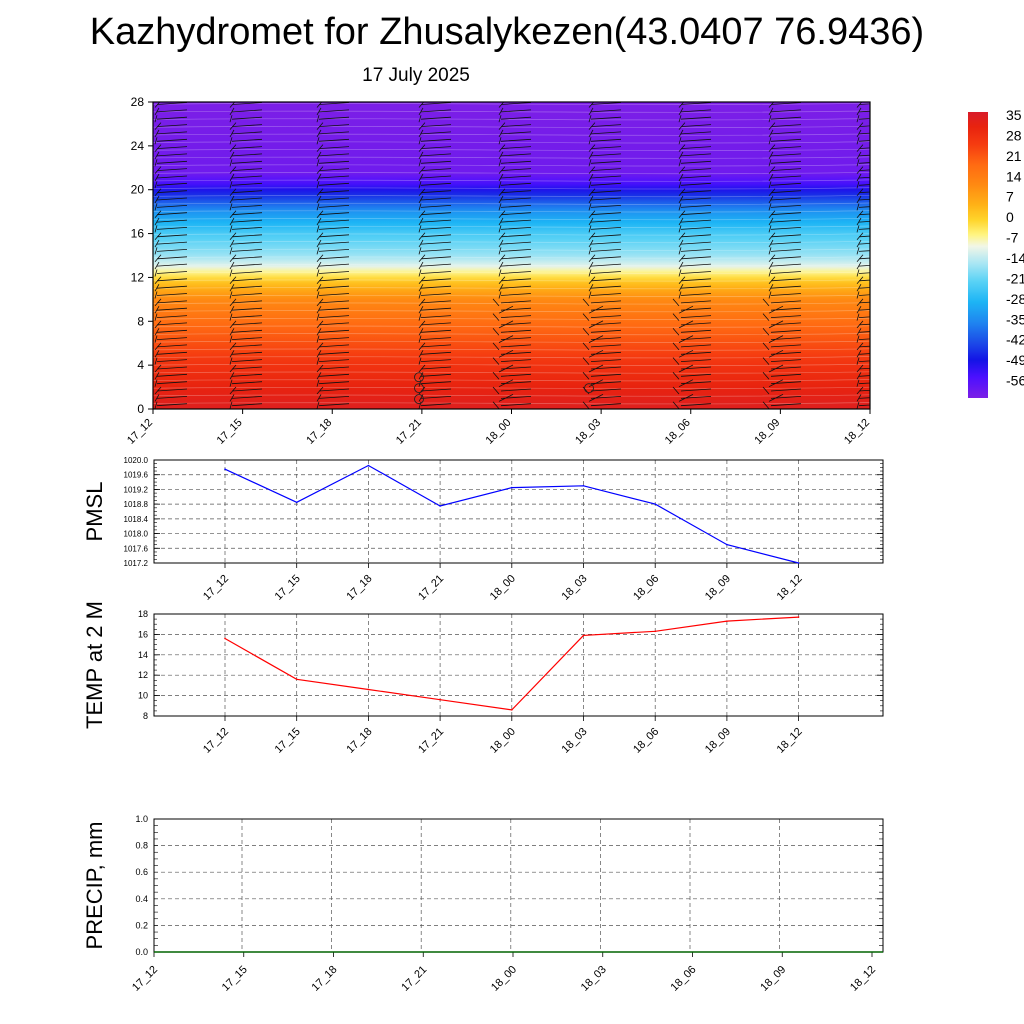 The image size is (1024, 1024). Describe the element at coordinates (138, 277) in the screenshot. I see `y-tick-label: 12` at that location.